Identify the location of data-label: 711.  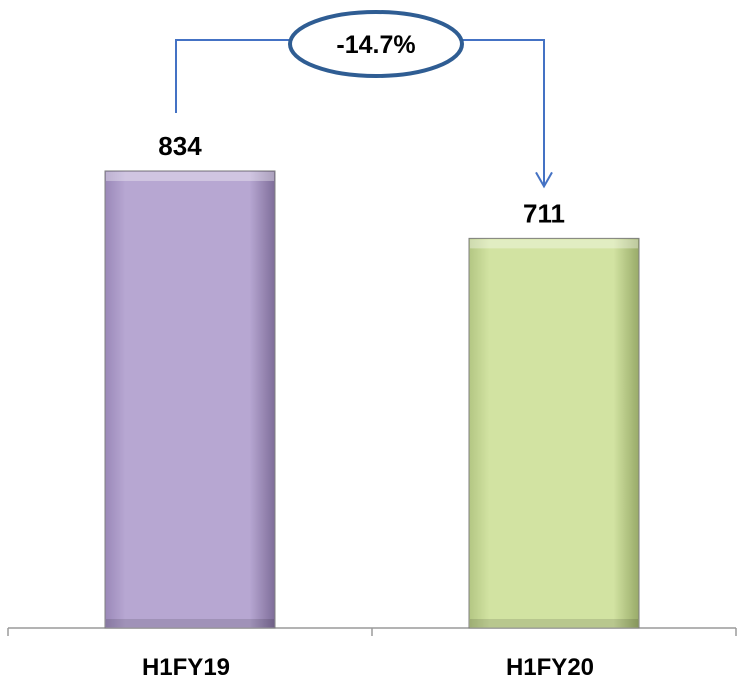
(544, 213).